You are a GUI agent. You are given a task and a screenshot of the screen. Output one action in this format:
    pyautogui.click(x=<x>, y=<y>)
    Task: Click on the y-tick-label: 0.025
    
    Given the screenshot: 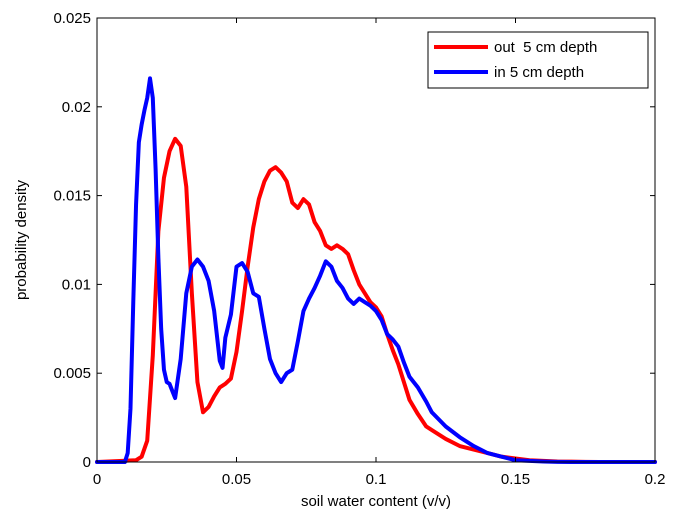 What is the action you would take?
    pyautogui.click(x=72, y=18)
    